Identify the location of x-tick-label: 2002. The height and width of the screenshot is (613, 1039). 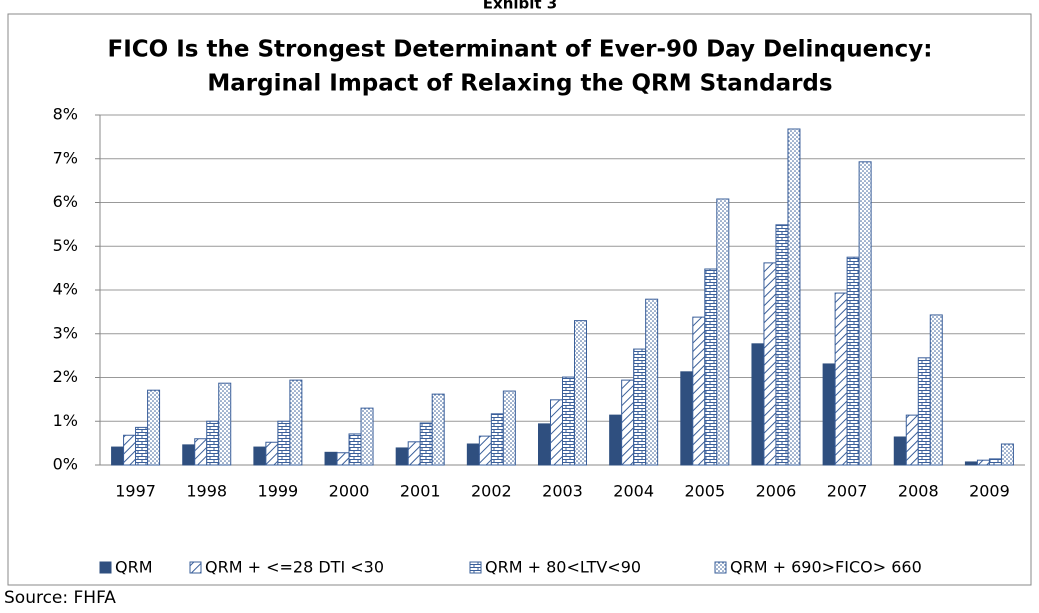
(491, 491).